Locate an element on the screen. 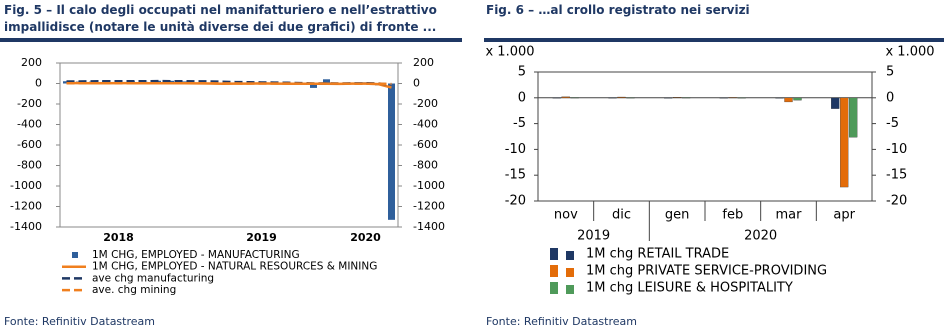 This screenshot has height=330, width=944. x-tick-label: 2020 is located at coordinates (365, 237).